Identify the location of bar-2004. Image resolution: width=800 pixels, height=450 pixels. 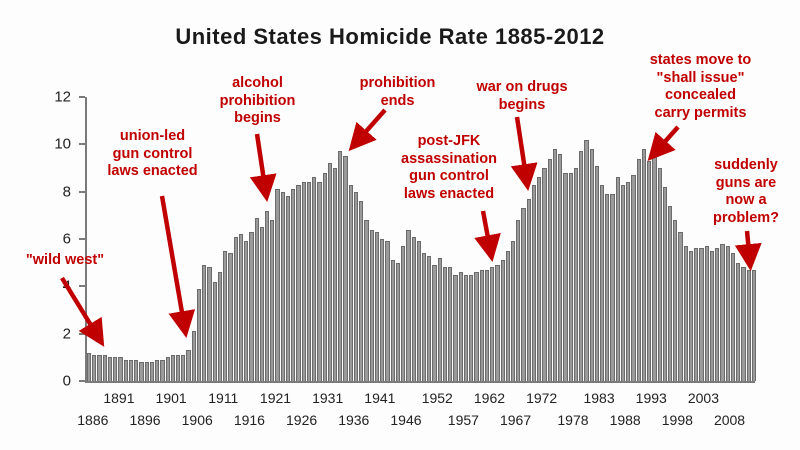
(712, 315).